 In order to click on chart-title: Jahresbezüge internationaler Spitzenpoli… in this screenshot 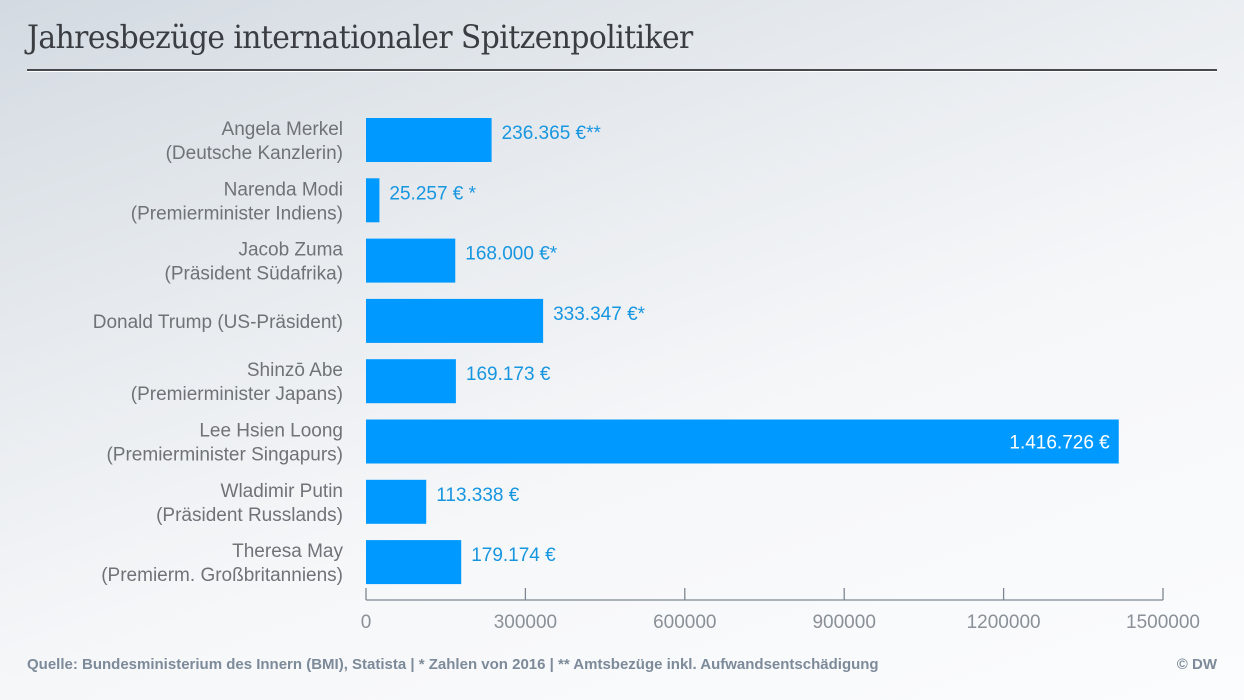, I will do `click(360, 37)`.